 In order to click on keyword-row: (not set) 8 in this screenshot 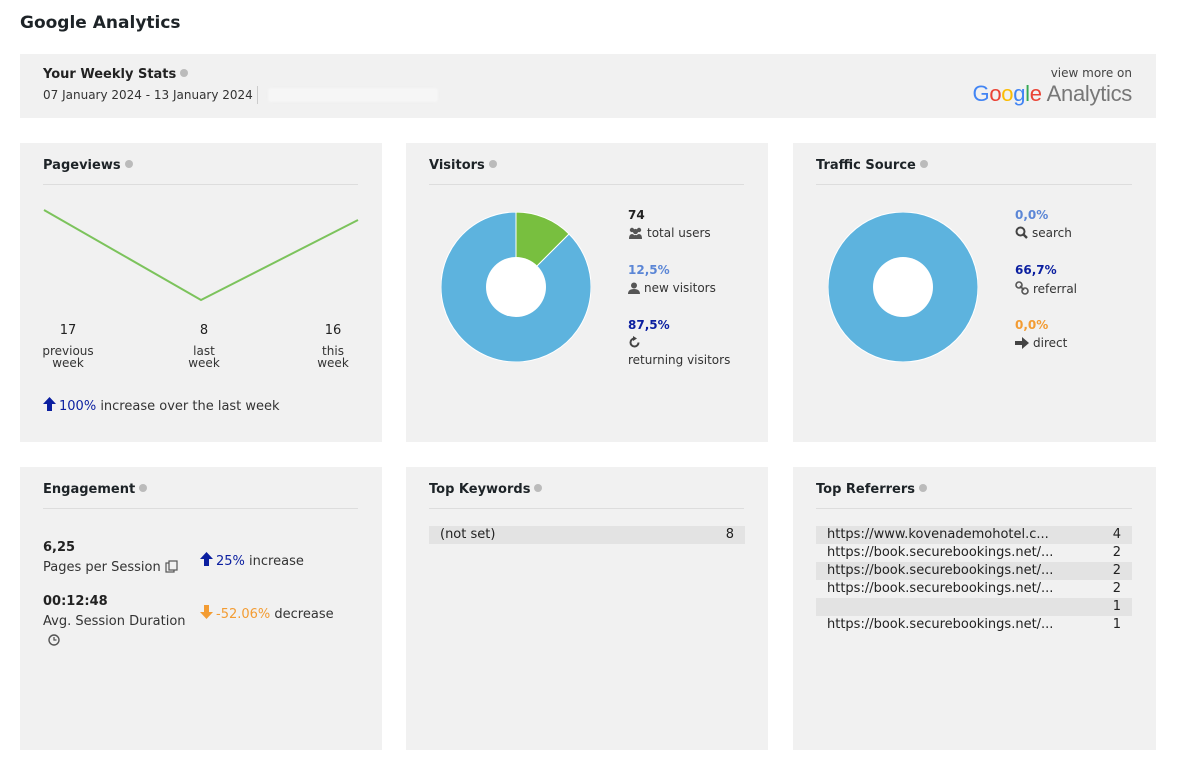, I will do `click(587, 535)`.